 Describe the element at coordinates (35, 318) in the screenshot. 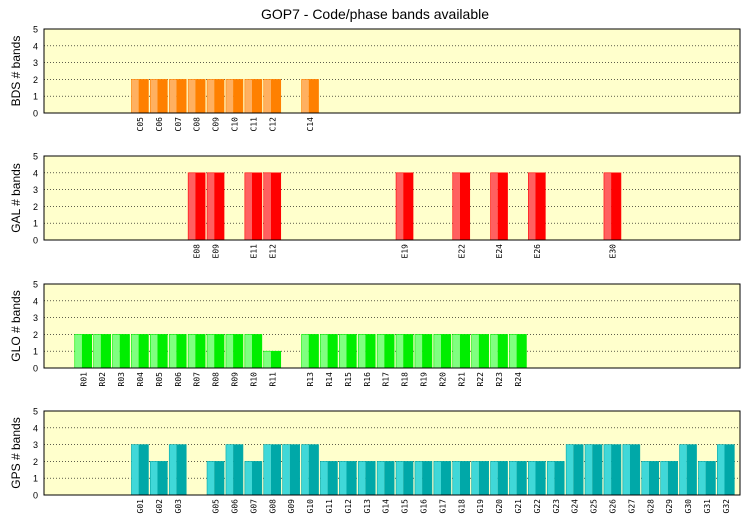

I see `y-tick-label: 3` at that location.